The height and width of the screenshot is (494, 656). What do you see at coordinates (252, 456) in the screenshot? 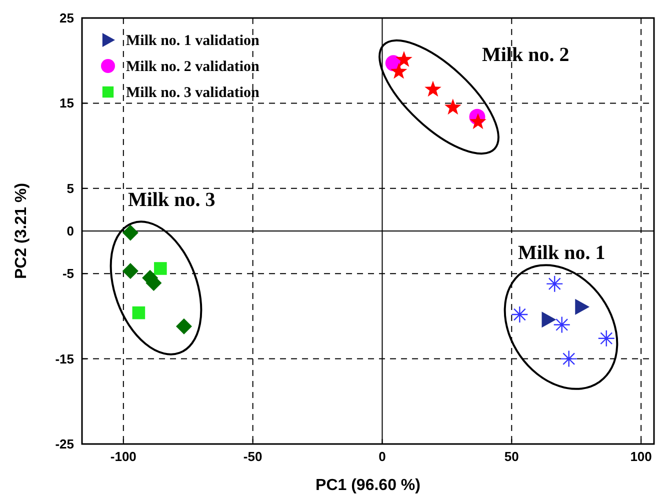
I see `x-tick-label: -50` at bounding box center [252, 456].